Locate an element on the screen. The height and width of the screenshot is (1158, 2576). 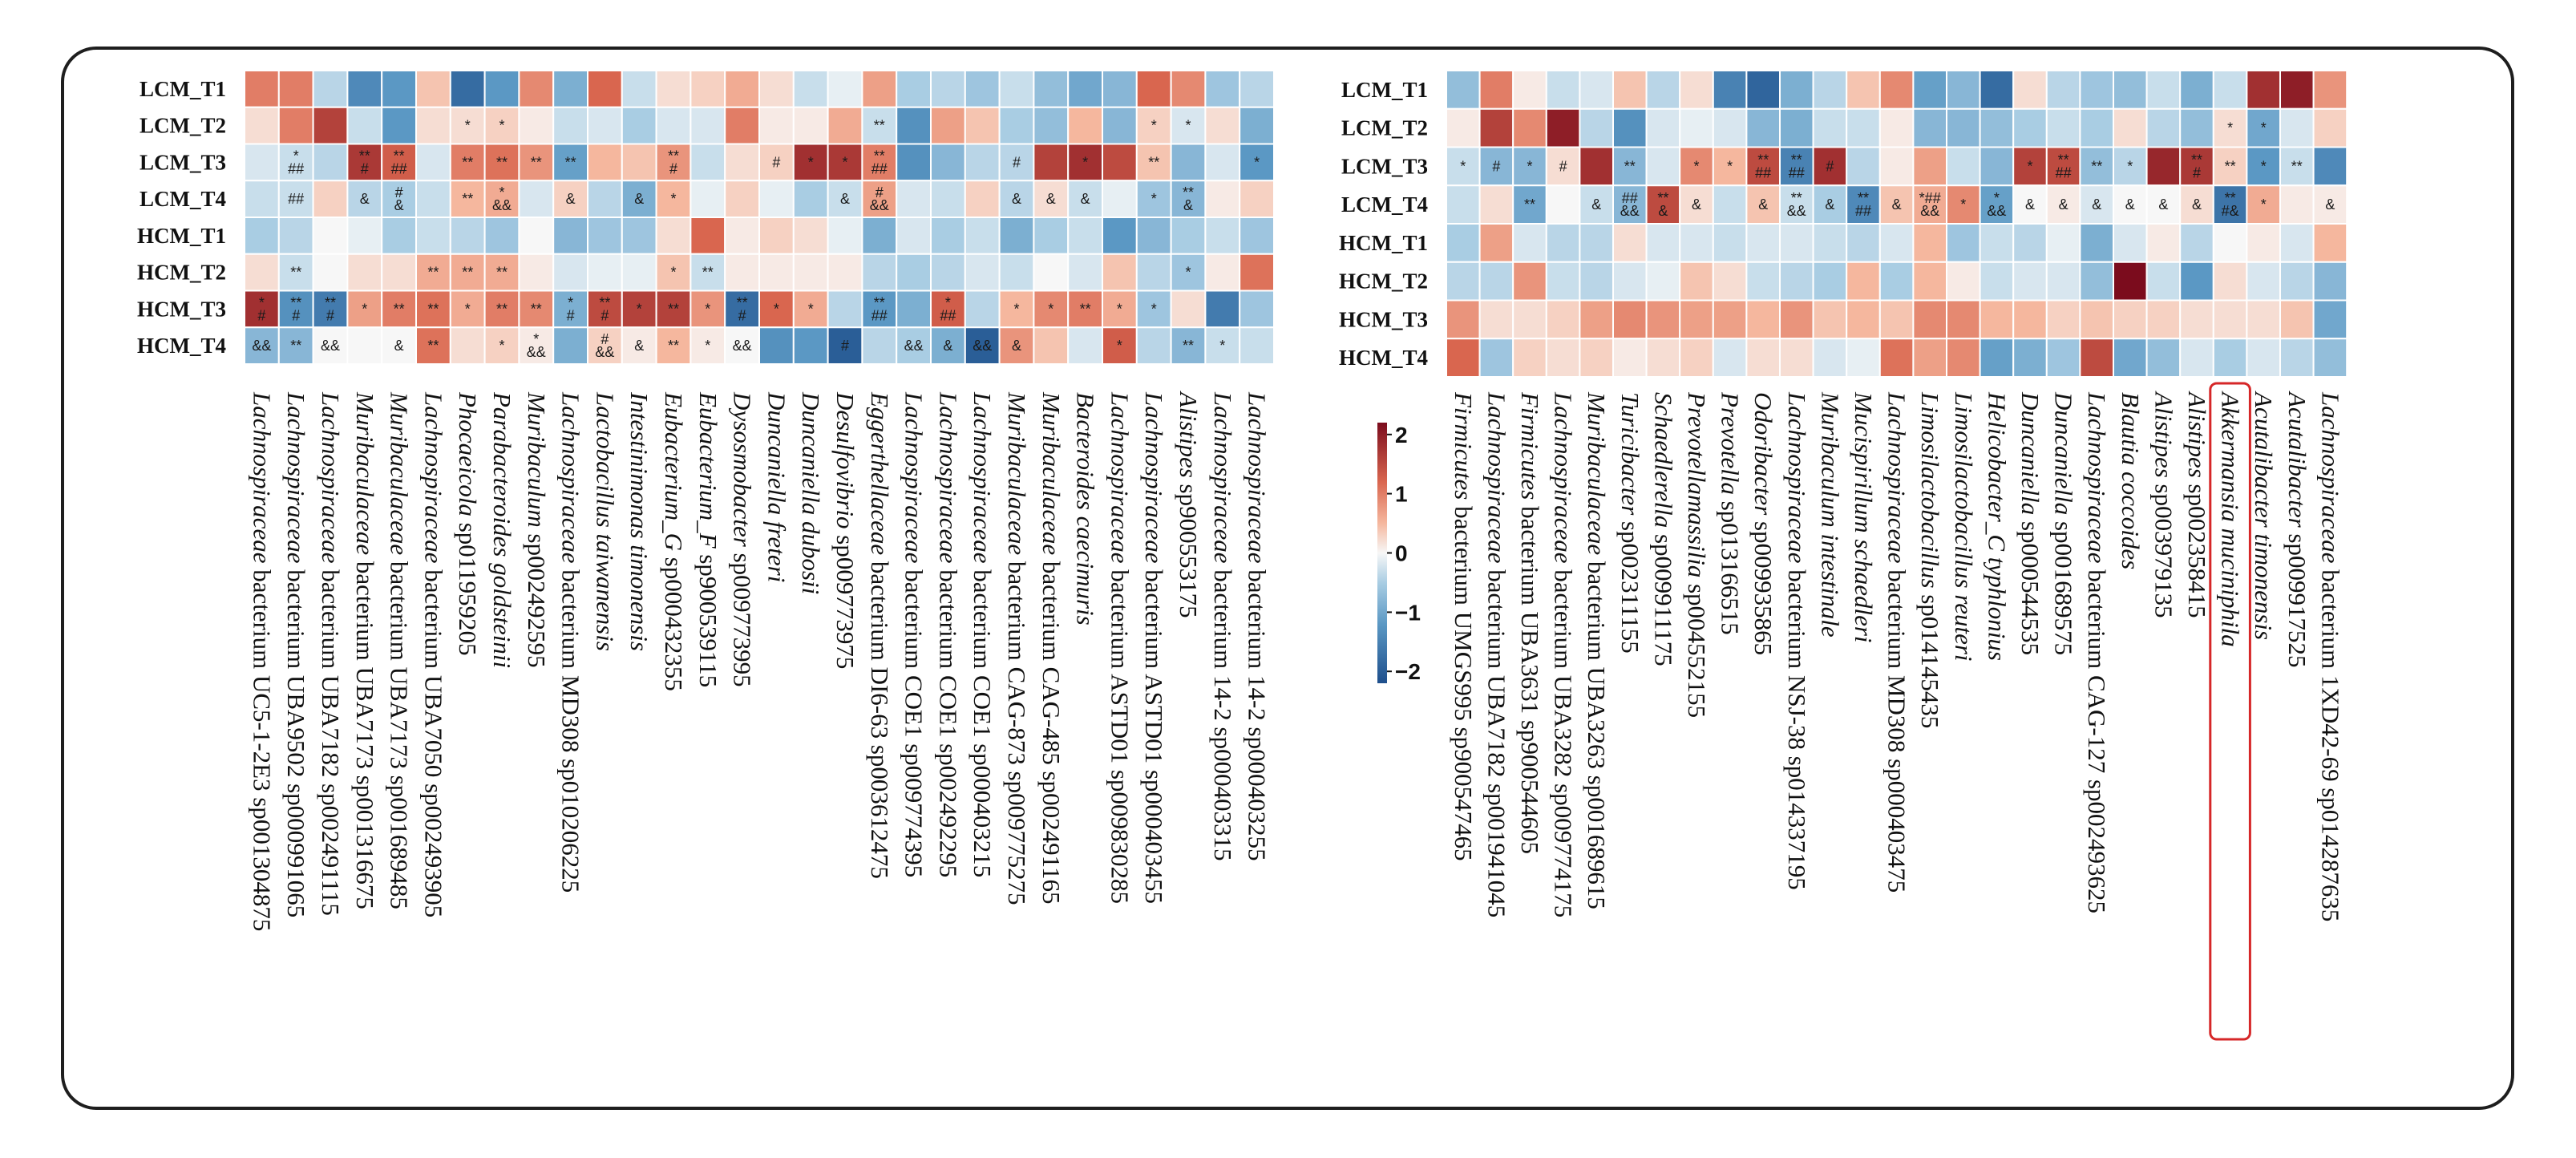
significance-mark: ** & is located at coordinates (1662, 204).